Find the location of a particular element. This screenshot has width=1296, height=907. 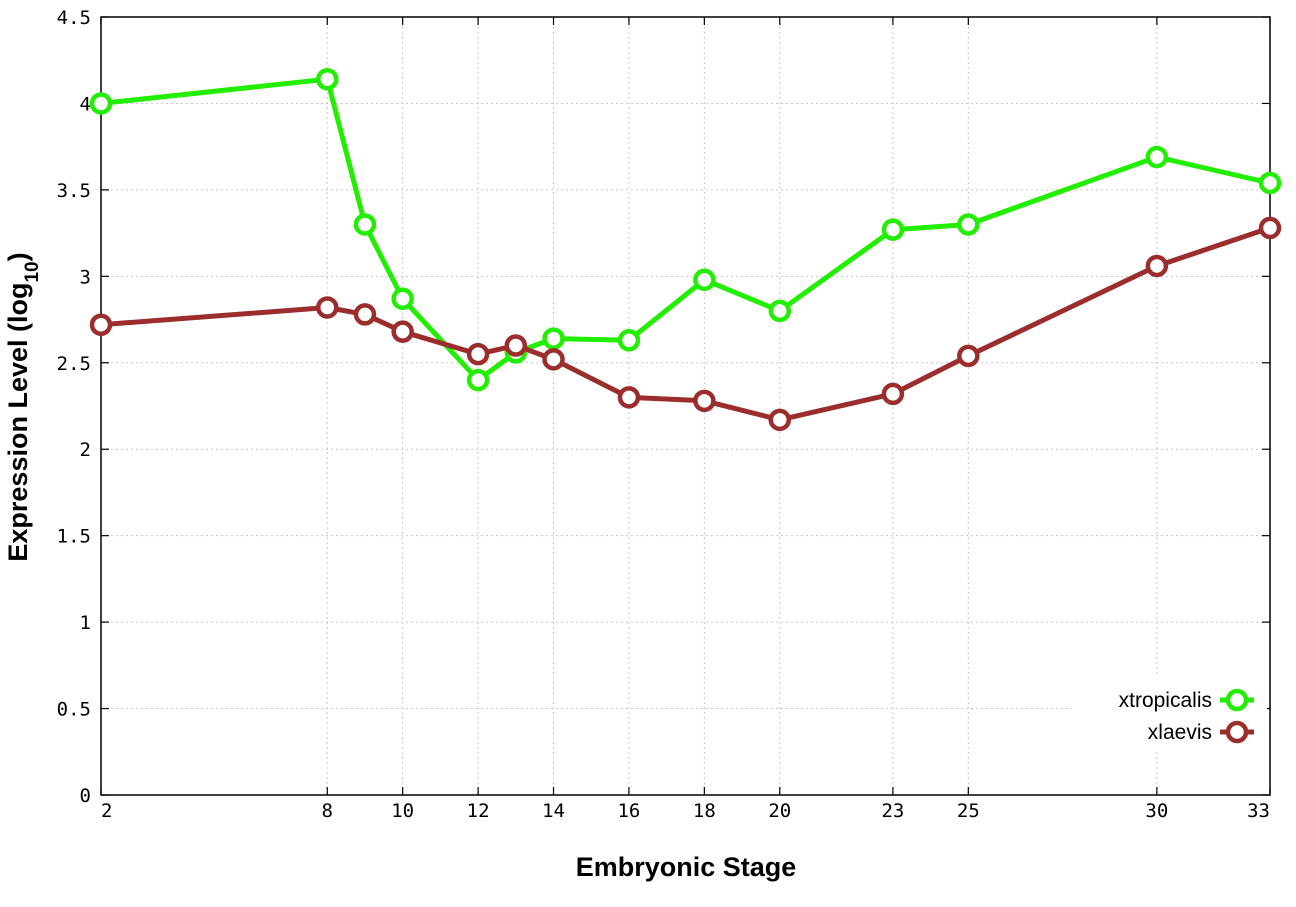

y-tick-label: 1.5 is located at coordinates (74, 537).